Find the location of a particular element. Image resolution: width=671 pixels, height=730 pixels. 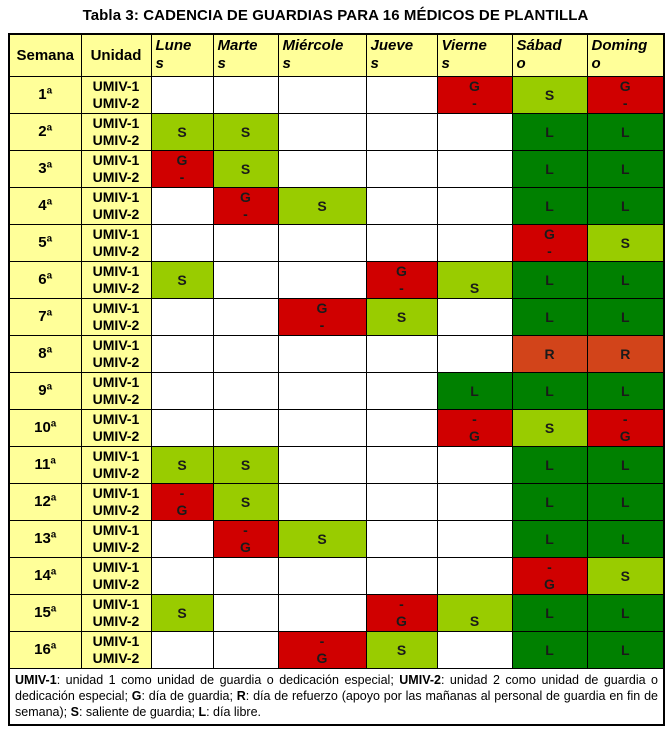

header-semana: Semana is located at coordinates (45, 55).